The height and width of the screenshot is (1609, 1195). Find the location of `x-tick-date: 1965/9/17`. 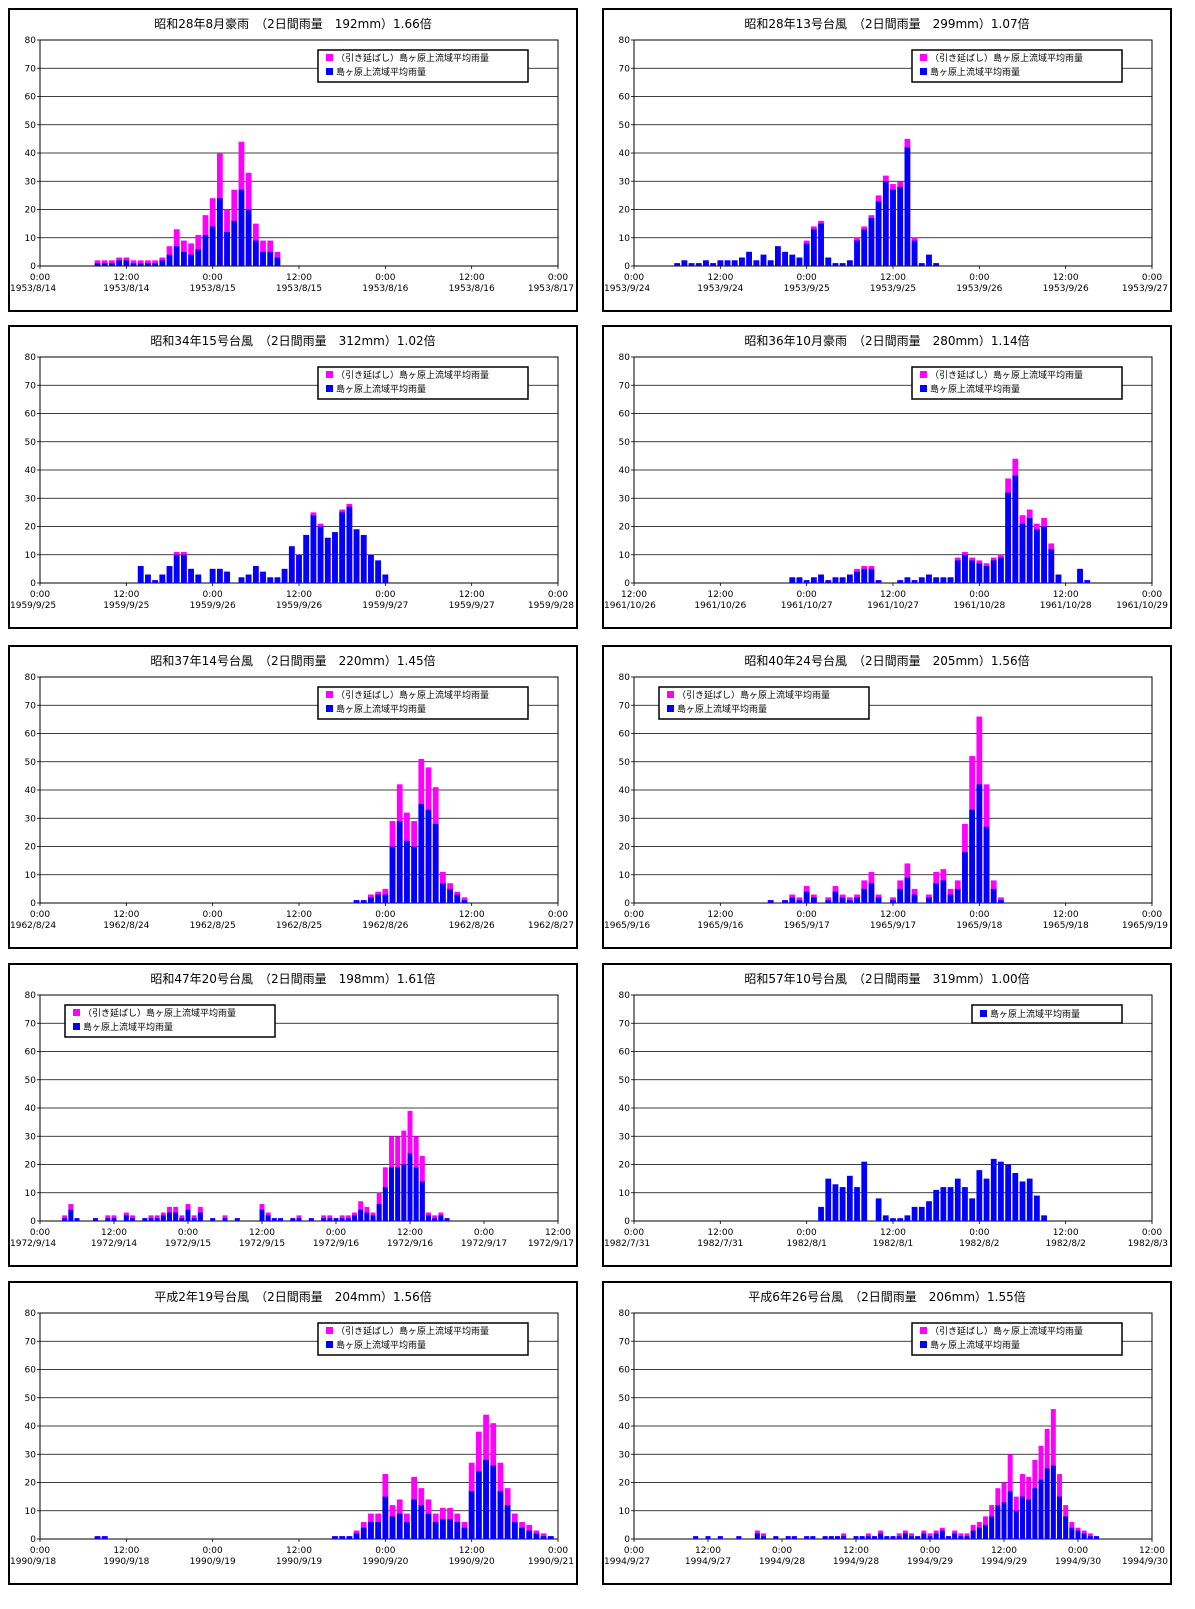

x-tick-date: 1965/9/17 is located at coordinates (893, 926).